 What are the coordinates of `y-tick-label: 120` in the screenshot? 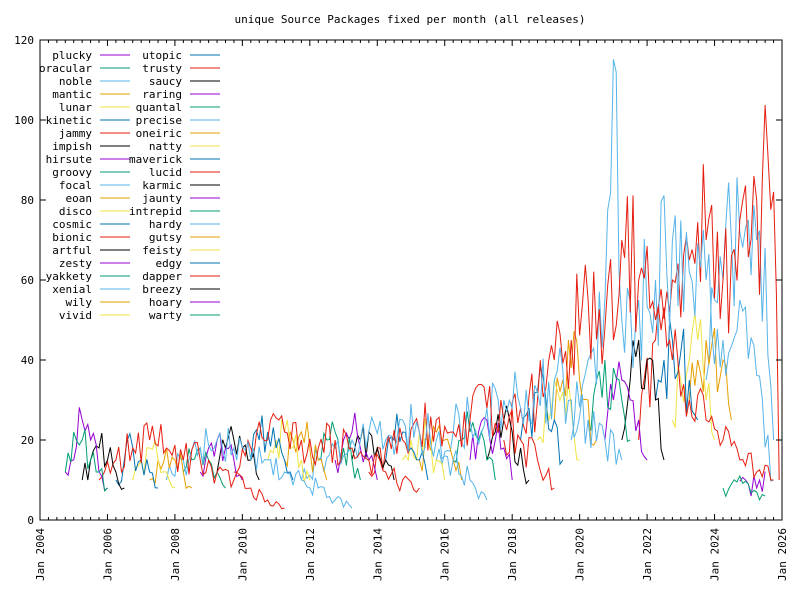 It's located at (24, 40).